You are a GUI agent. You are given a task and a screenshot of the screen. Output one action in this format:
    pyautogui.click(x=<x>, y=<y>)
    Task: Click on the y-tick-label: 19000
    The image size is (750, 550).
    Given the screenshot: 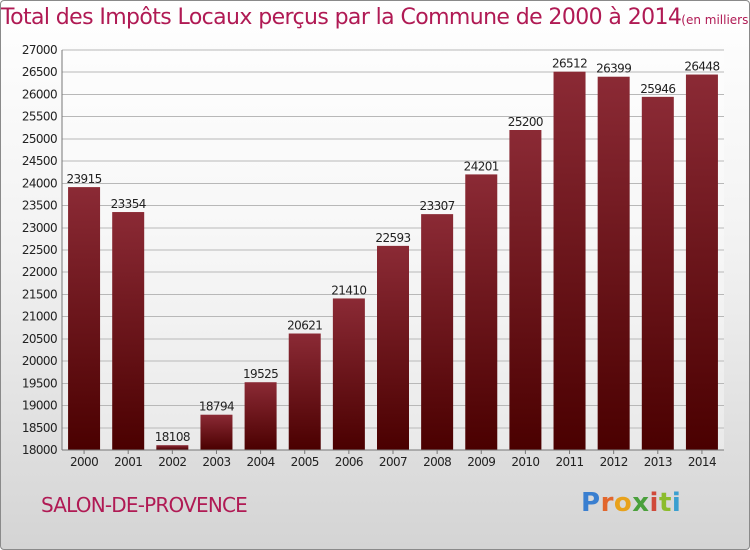 What is the action you would take?
    pyautogui.click(x=39, y=406)
    